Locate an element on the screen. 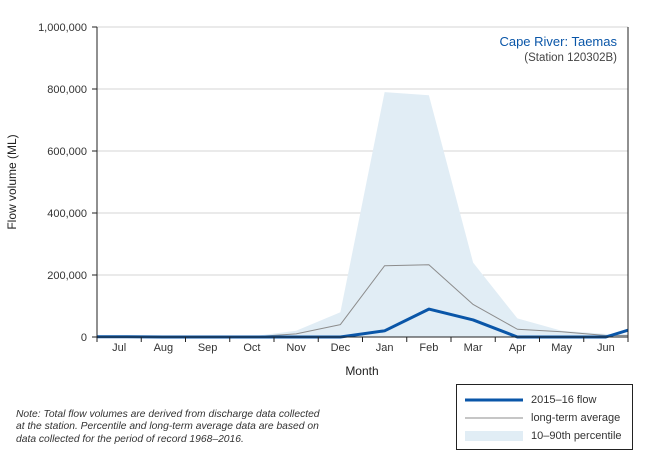  chart-subtitle: (Station 120302B) is located at coordinates (570, 58).